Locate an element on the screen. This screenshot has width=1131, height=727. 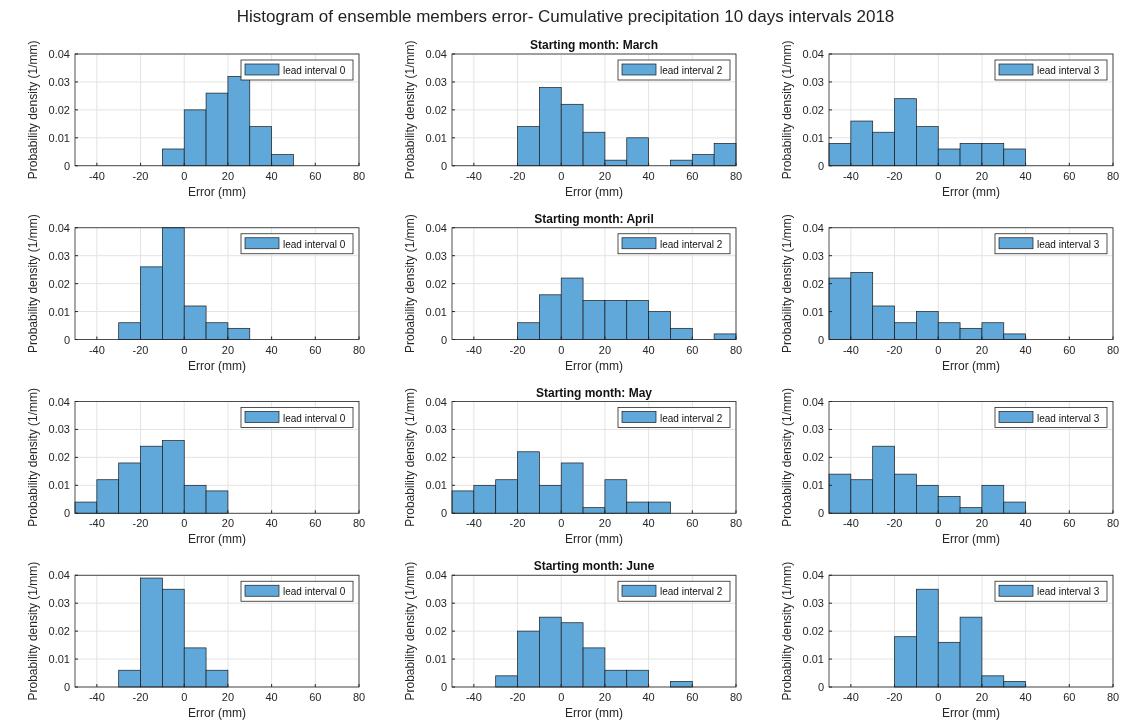
legend-label: lead interval 2 is located at coordinates (691, 592).